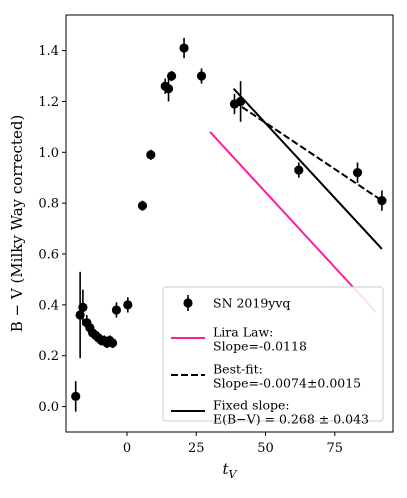 This screenshot has height=498, width=407. Describe the element at coordinates (287, 376) in the screenshot. I see `legend-label: Best-fit: Slope=-0.0074±0.0015` at that location.